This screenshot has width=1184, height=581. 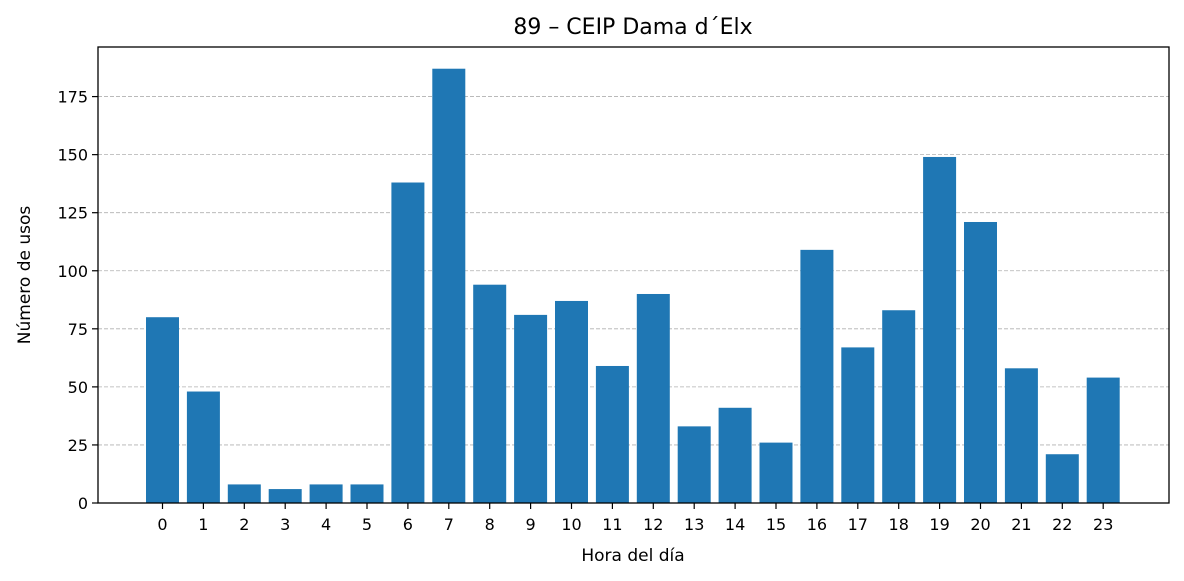 What do you see at coordinates (78, 445) in the screenshot?
I see `y-tick-label: 25` at bounding box center [78, 445].